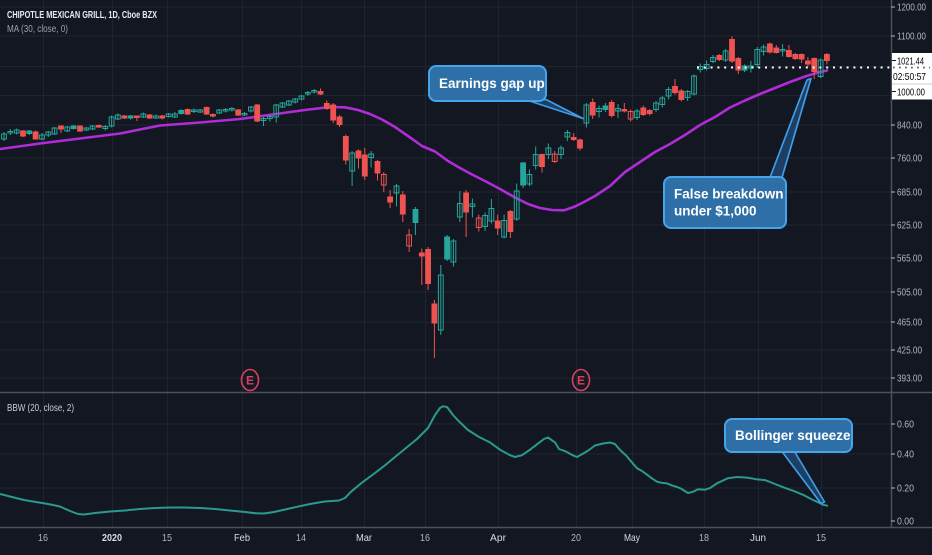 The width and height of the screenshot is (932, 555). What do you see at coordinates (905, 455) in the screenshot?
I see `svg-text: 0.40` at bounding box center [905, 455].